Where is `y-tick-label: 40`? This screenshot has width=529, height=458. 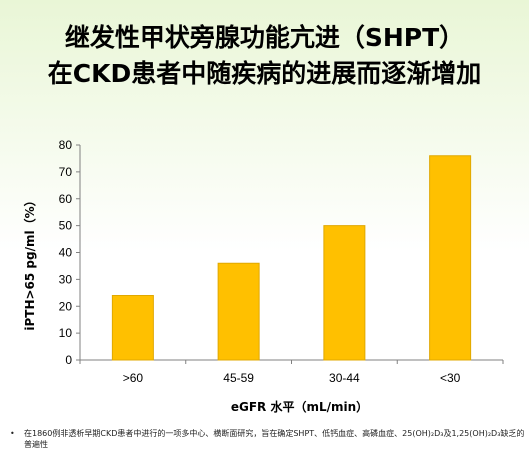 y-tick-label: 40 is located at coordinates (66, 253).